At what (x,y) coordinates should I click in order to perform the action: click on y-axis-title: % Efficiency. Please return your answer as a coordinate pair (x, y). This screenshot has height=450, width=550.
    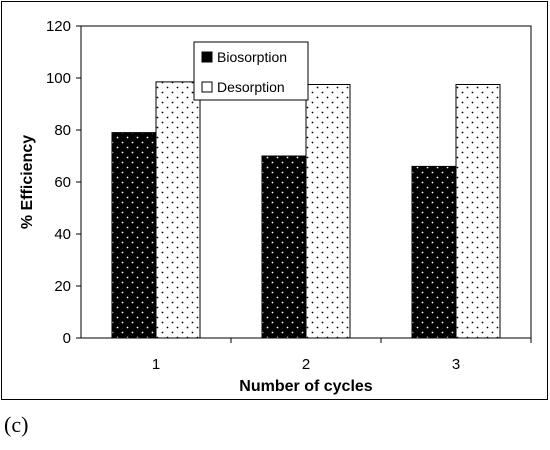
    Looking at the image, I should click on (27, 182).